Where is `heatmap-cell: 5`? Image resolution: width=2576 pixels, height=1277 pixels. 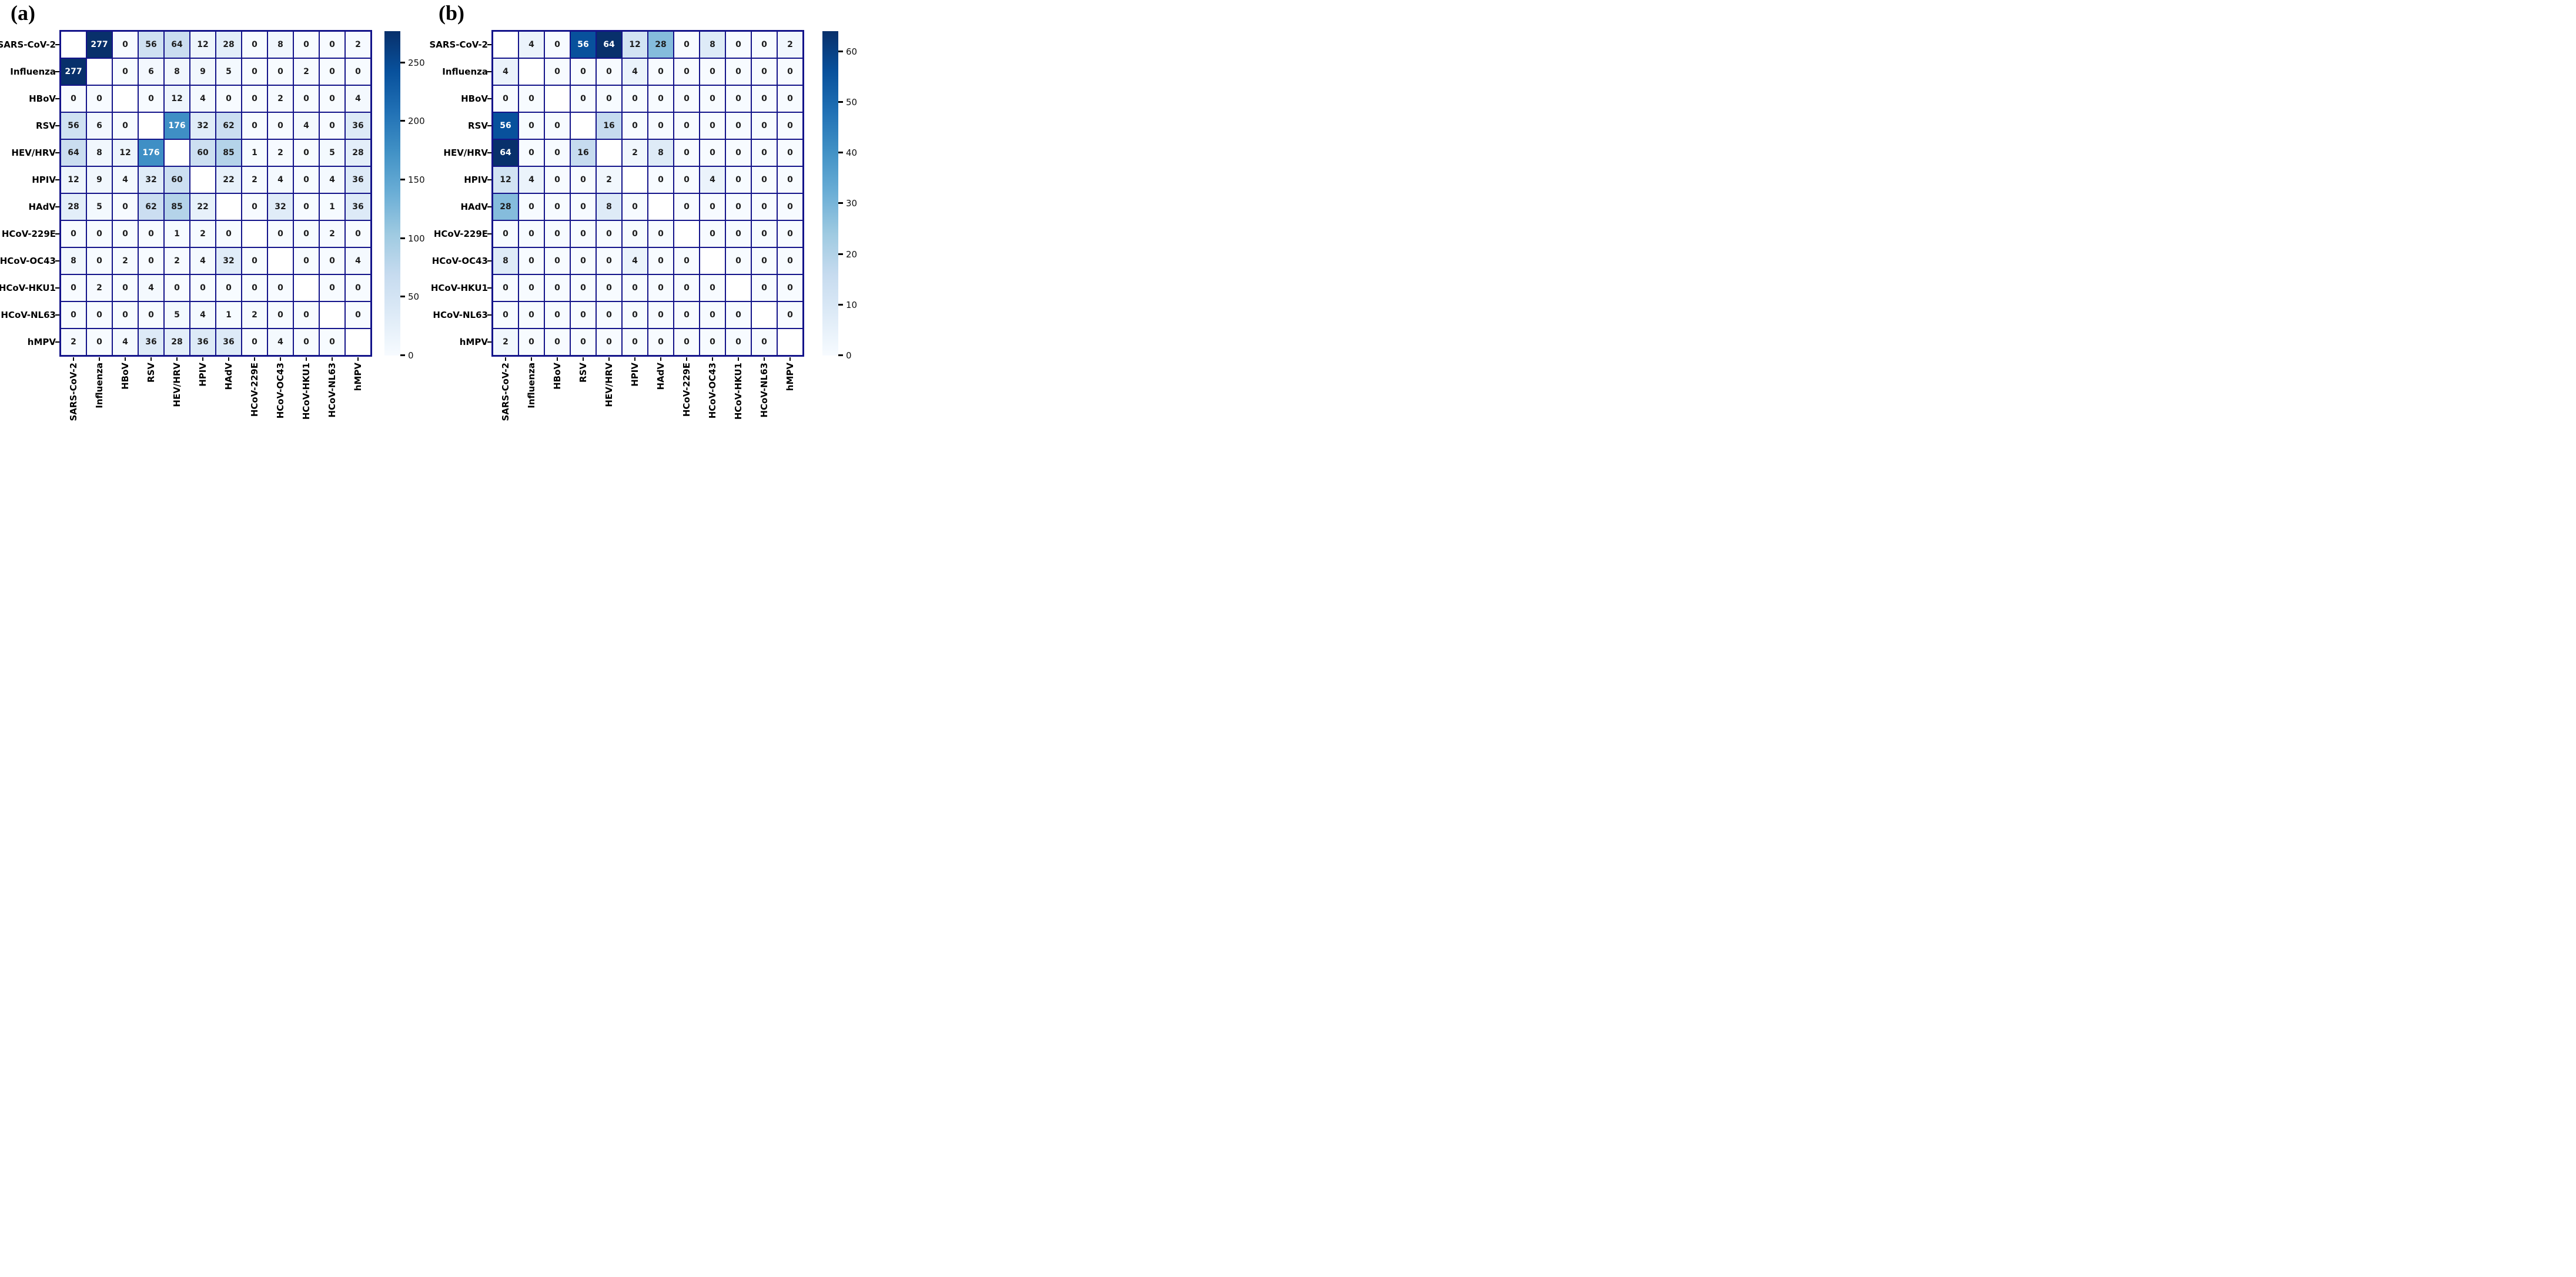 heatmap-cell: 5 is located at coordinates (177, 315).